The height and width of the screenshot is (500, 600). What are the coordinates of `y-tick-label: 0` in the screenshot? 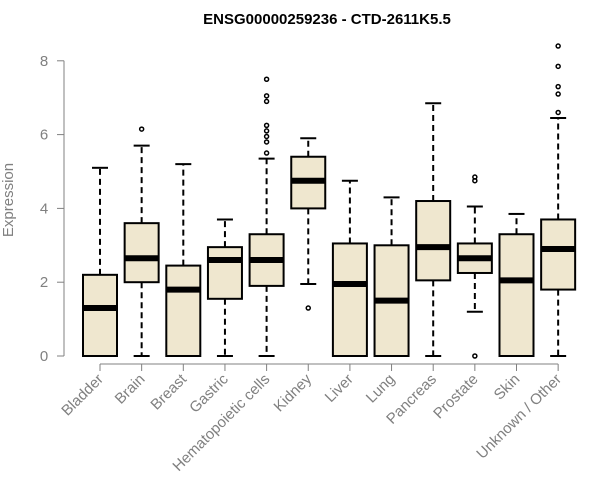 It's located at (44, 356).